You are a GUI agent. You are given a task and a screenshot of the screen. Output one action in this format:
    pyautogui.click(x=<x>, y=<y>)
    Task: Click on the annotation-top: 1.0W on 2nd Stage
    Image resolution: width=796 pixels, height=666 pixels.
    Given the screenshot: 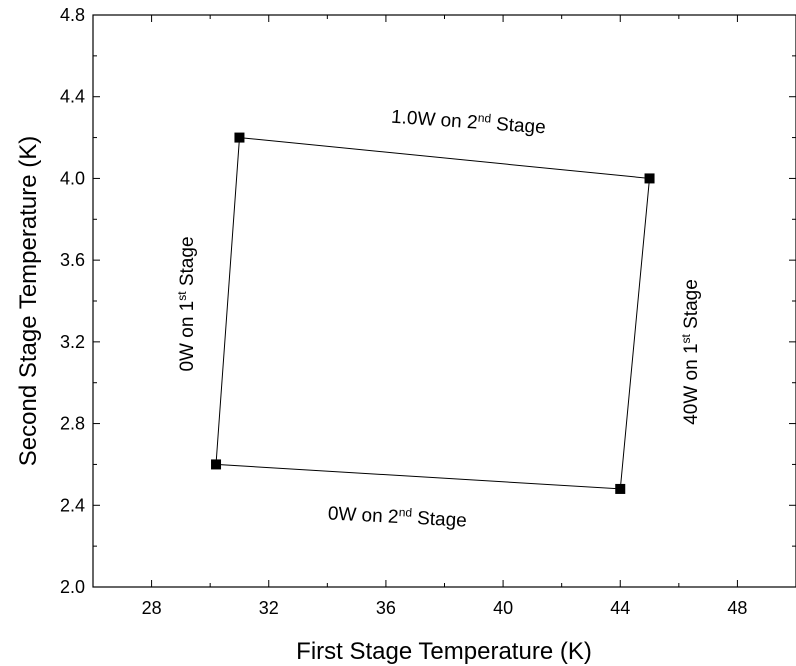 What is the action you would take?
    pyautogui.click(x=468, y=122)
    